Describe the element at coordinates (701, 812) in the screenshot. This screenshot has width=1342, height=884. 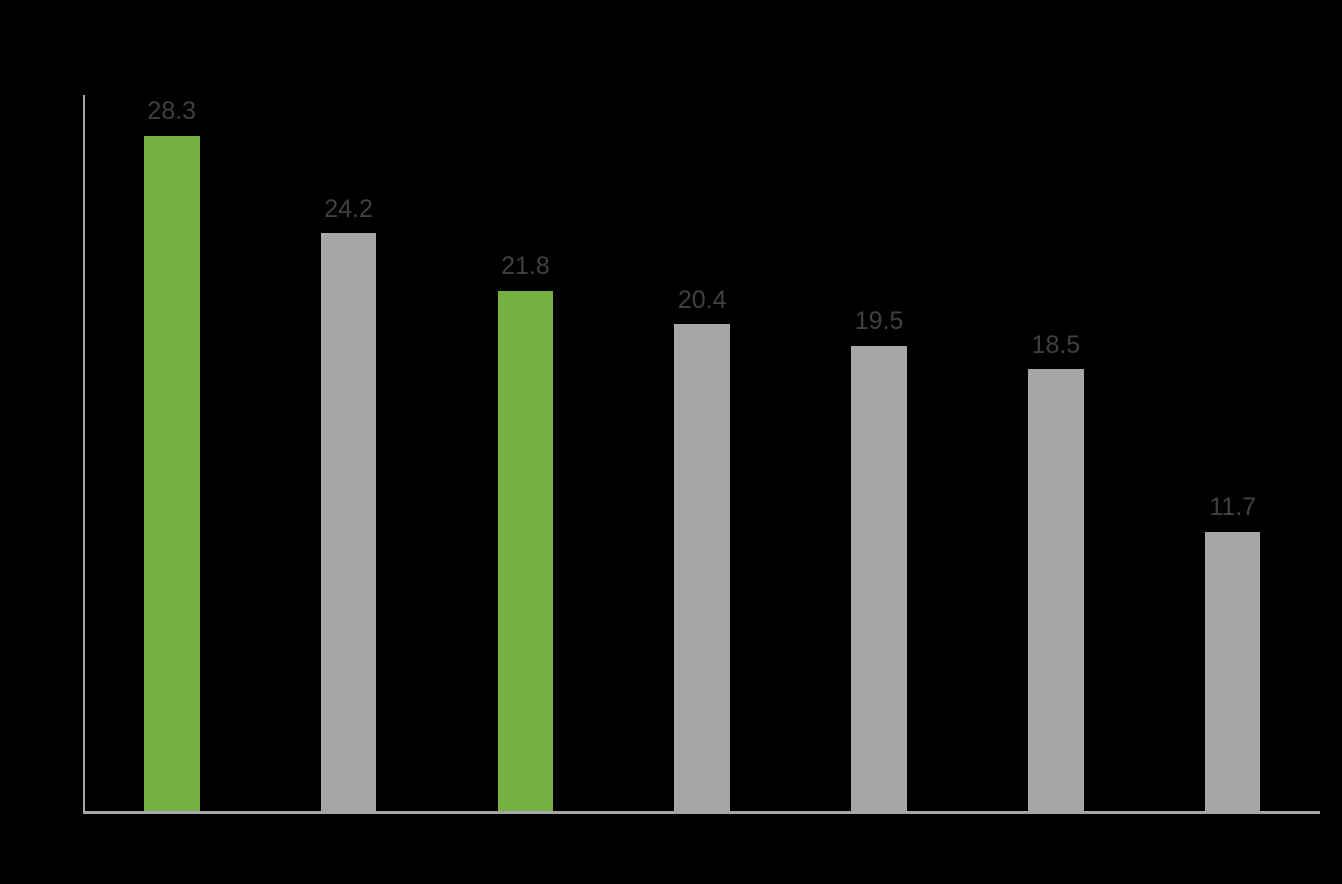
I see `x-axis-line` at that location.